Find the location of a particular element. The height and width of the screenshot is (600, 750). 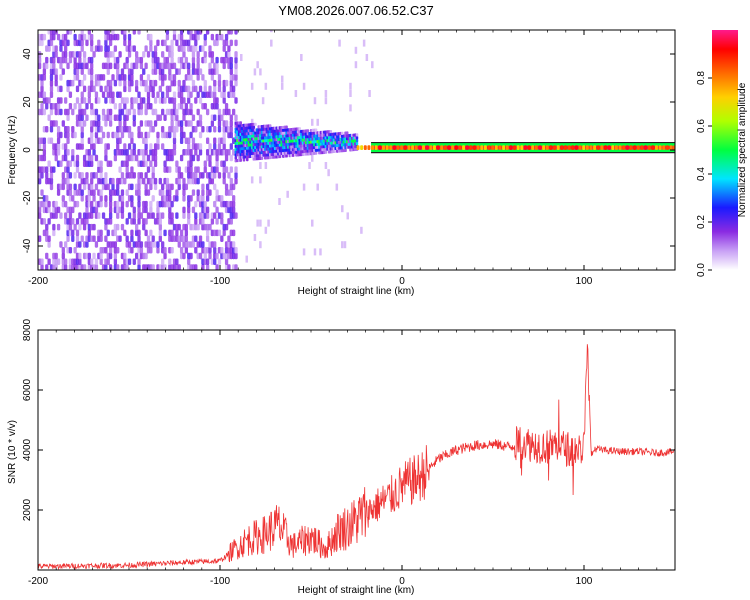

top-x-tick-label: 100 is located at coordinates (584, 281).